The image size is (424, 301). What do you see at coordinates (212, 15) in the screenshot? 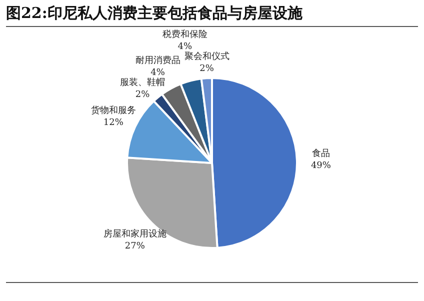
I see `chart-title: 图22:印尼私人消费主要包括食品与房屋设施` at bounding box center [212, 15].